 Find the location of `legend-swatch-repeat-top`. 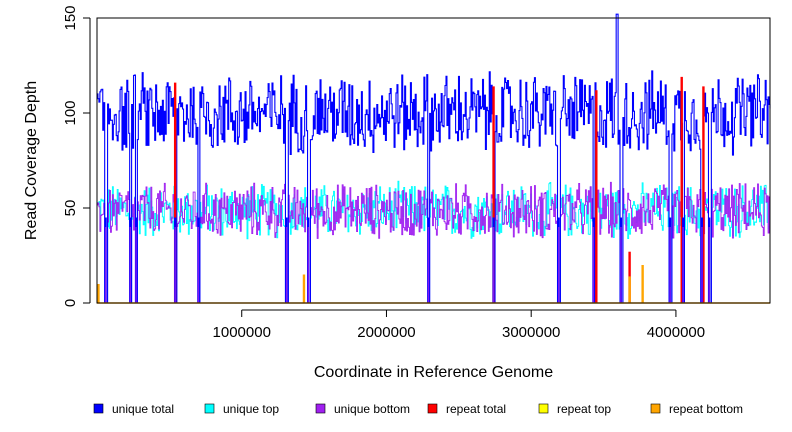

legend-swatch-repeat-top is located at coordinates (543, 408).